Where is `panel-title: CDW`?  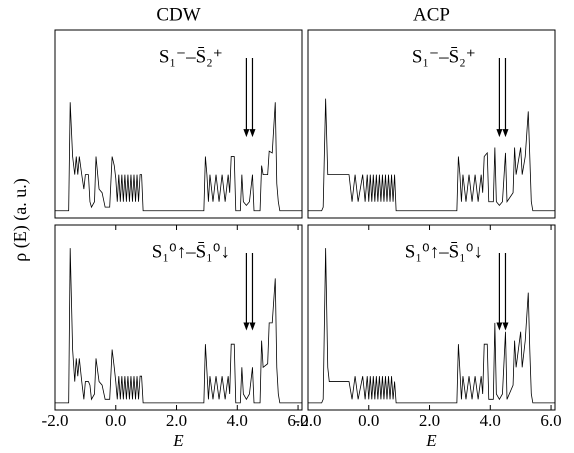
panel-title: CDW is located at coordinates (178, 14).